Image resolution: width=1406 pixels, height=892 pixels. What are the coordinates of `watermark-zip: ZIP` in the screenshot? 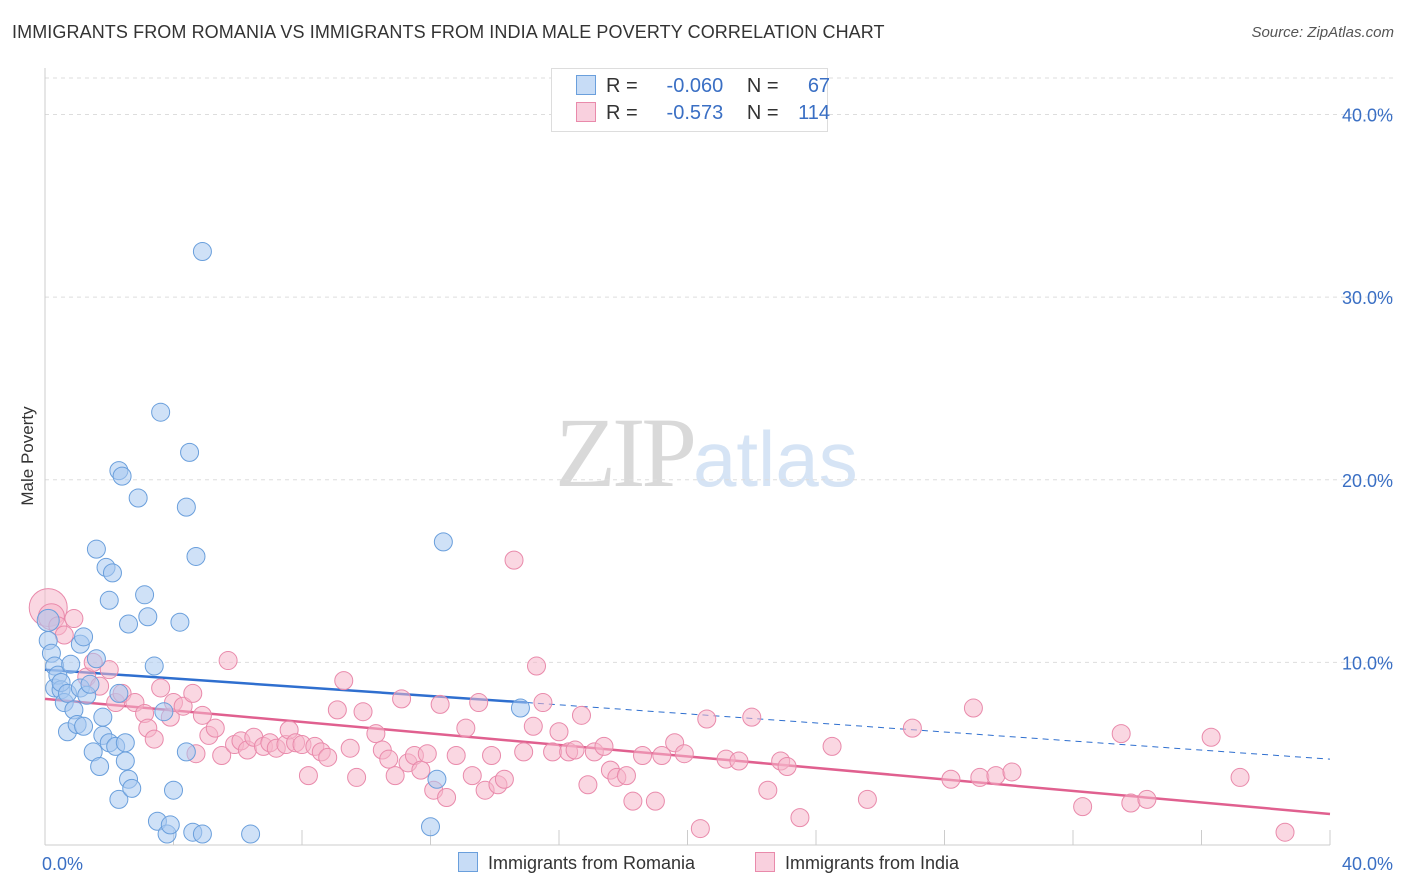 It's located at (626, 452).